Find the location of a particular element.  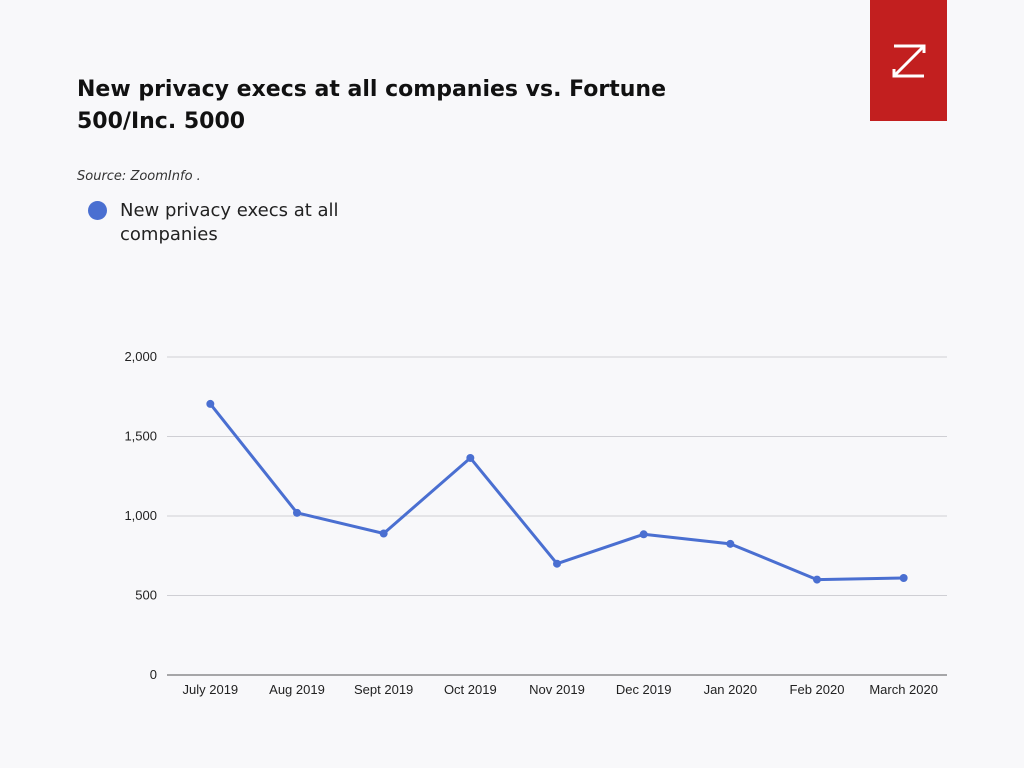

x-tick-label: Jan 2020 is located at coordinates (731, 689).